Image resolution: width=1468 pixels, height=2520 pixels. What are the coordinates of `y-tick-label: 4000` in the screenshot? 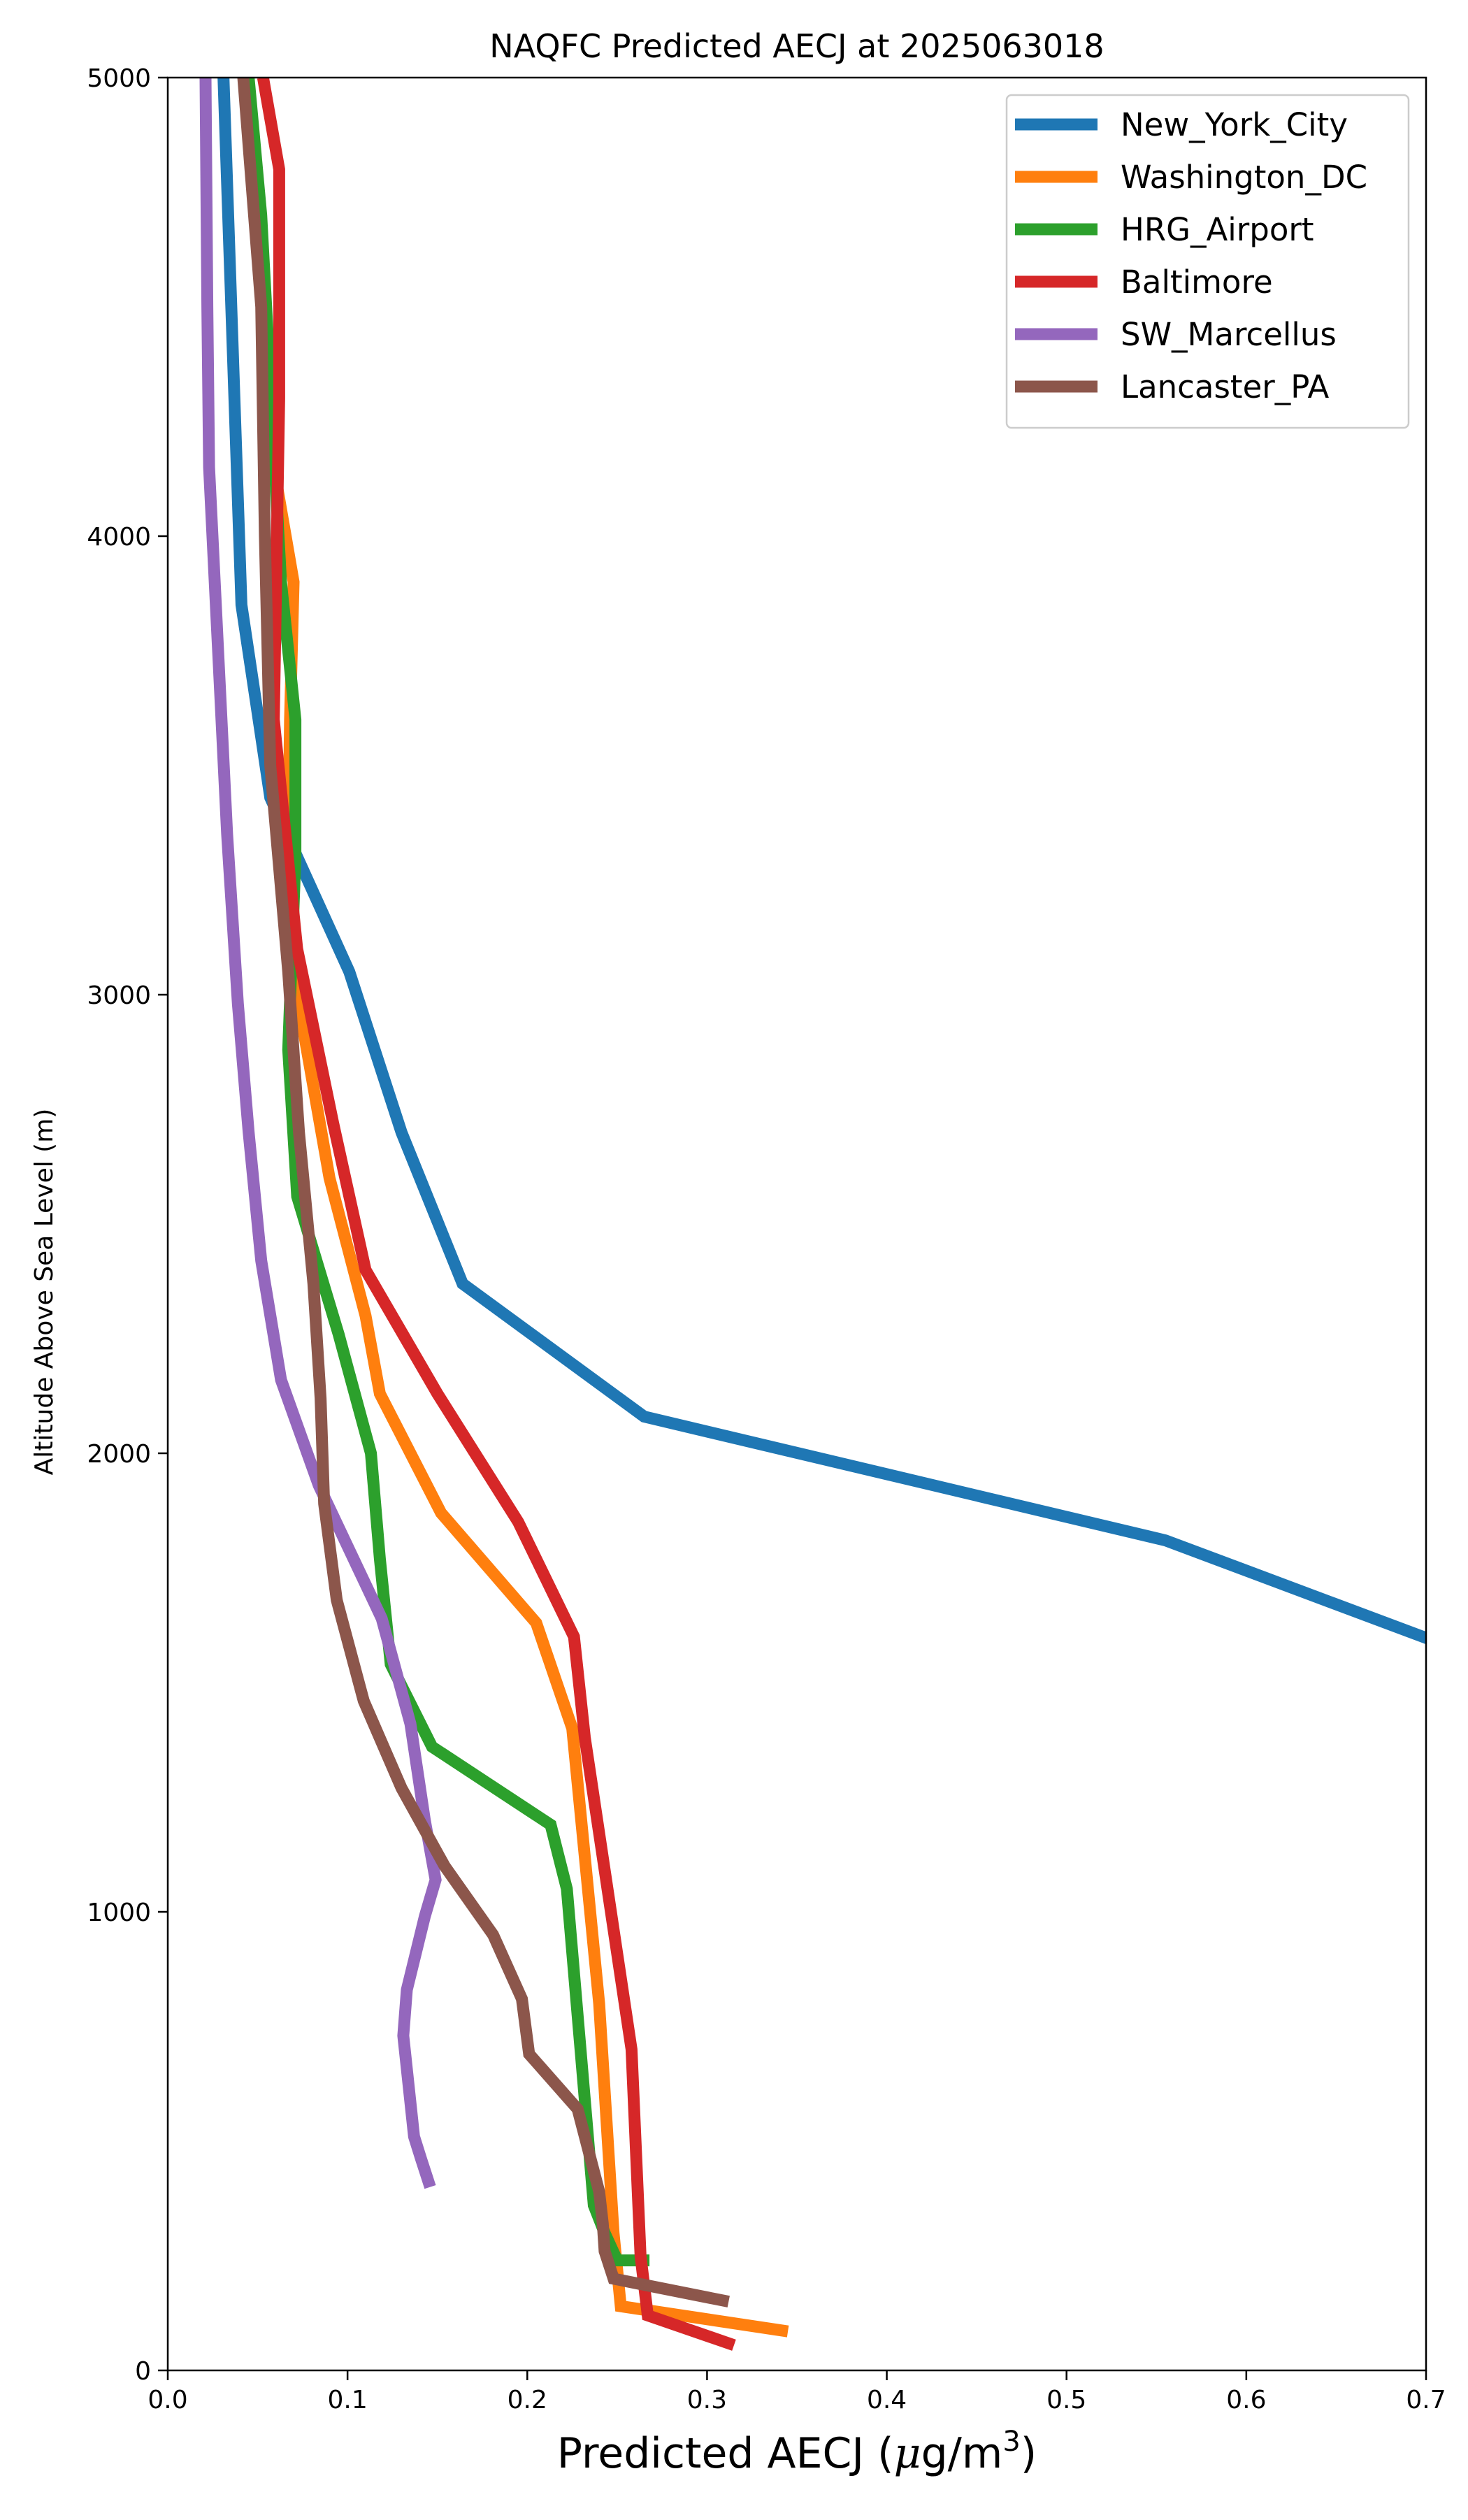 It's located at (119, 537).